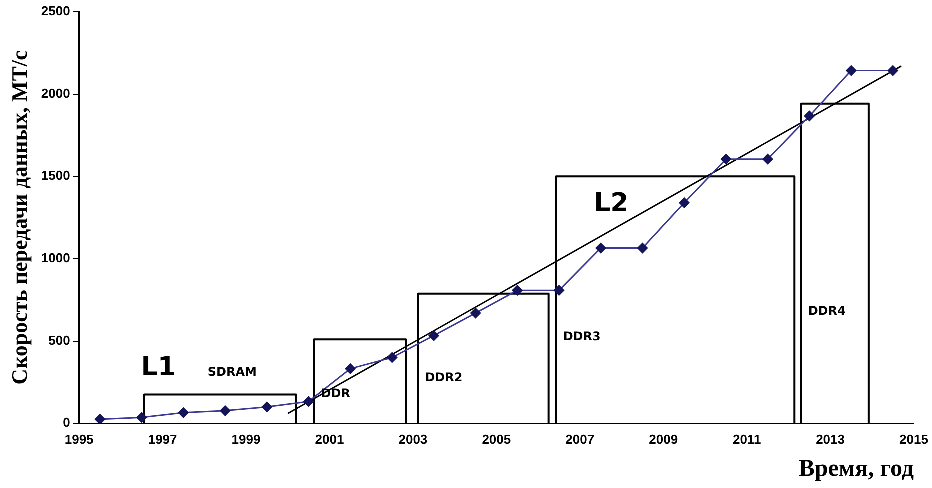 This screenshot has height=488, width=932. I want to click on series-label: DDR4, so click(827, 311).